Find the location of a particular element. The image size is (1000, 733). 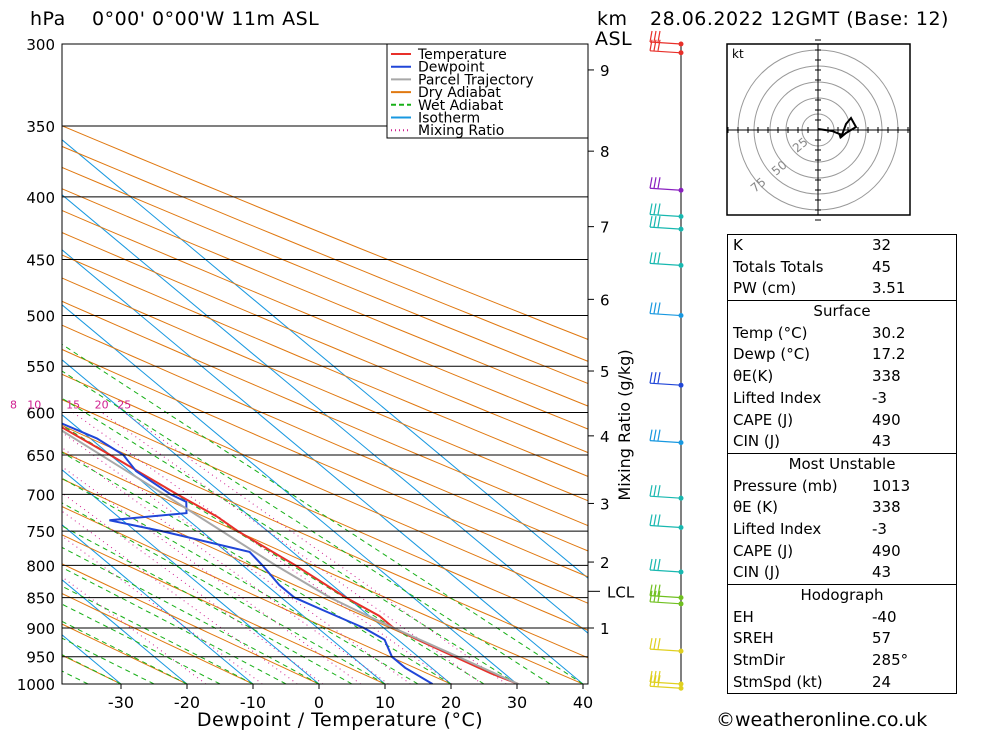

pressure-tick-label: 550 is located at coordinates (40, 367).